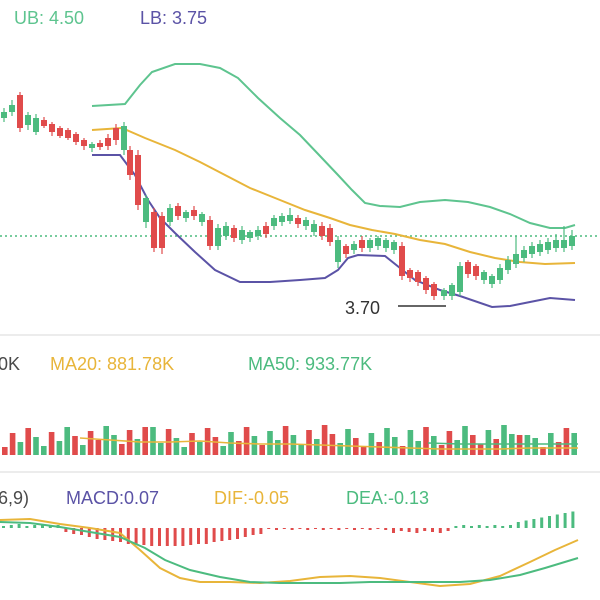 The image size is (600, 600). What do you see at coordinates (15, 498) in the screenshot?
I see `macd-params-legend: 6,9)` at bounding box center [15, 498].